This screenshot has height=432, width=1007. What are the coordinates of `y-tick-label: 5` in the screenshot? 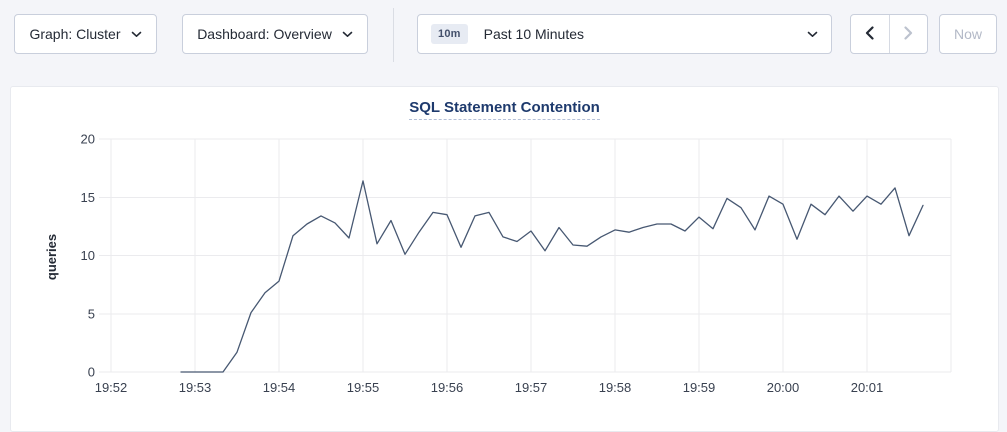 It's located at (91, 313).